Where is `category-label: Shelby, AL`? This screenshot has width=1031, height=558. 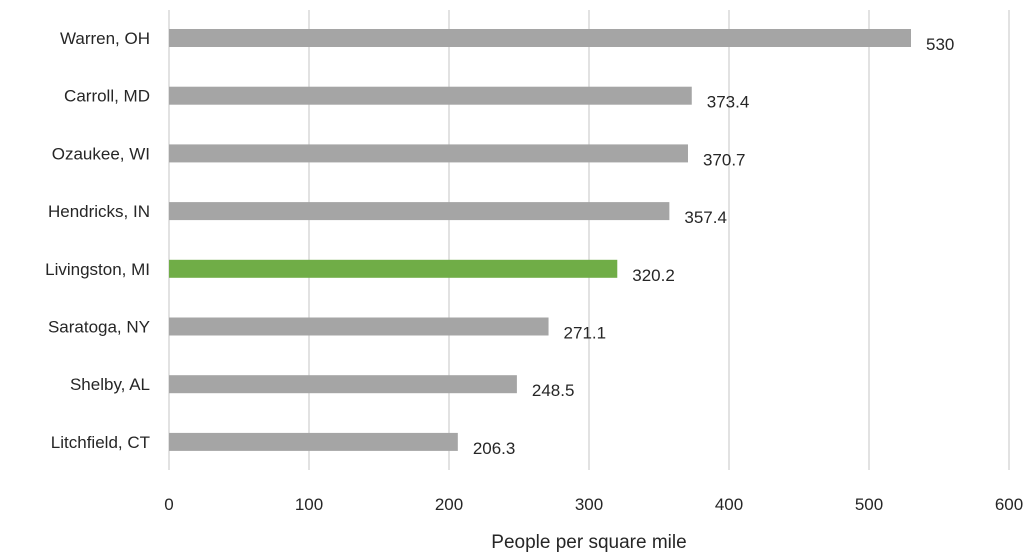
category-label: Shelby, AL is located at coordinates (110, 384).